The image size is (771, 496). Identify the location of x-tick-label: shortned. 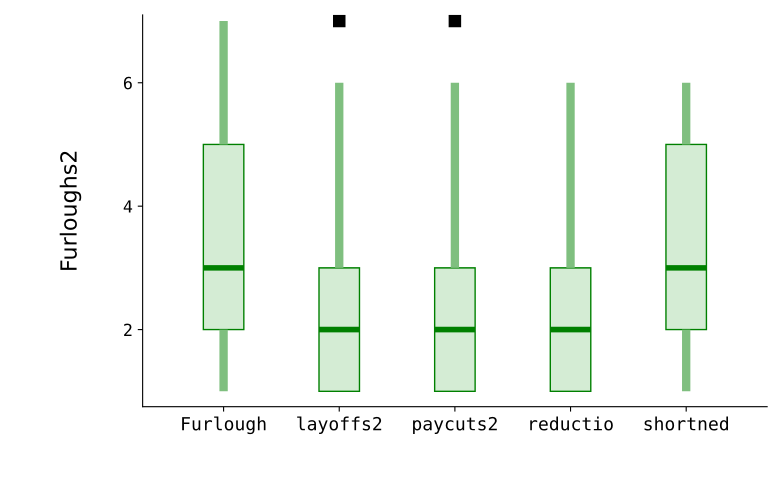
(686, 423).